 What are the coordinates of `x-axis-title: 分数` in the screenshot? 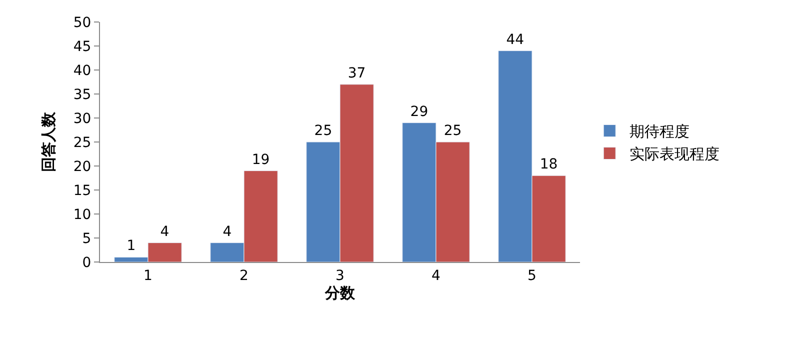 It's located at (340, 293).